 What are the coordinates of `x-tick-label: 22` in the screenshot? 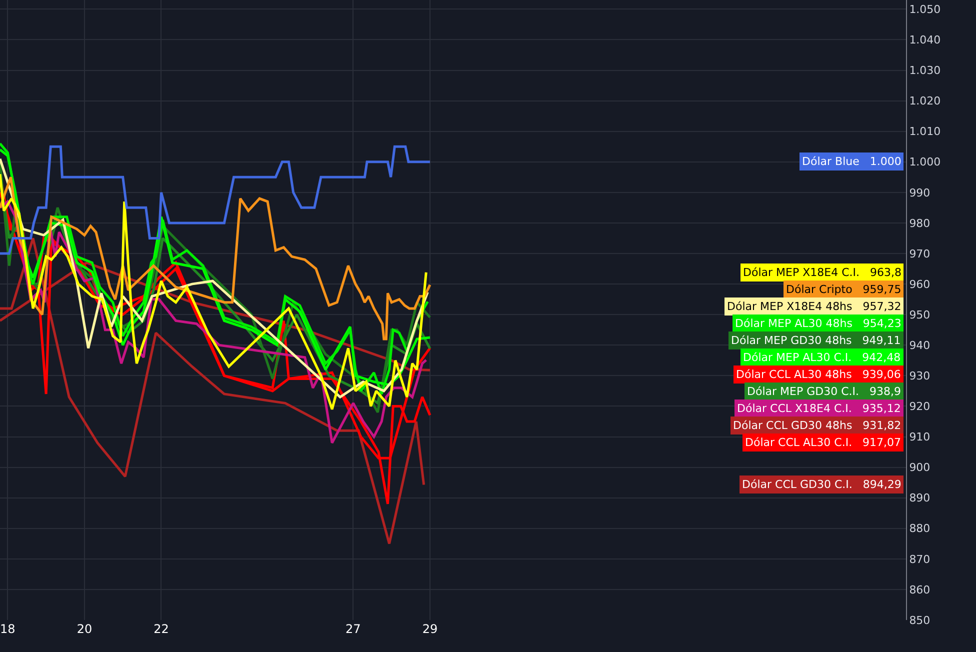 It's located at (161, 629).